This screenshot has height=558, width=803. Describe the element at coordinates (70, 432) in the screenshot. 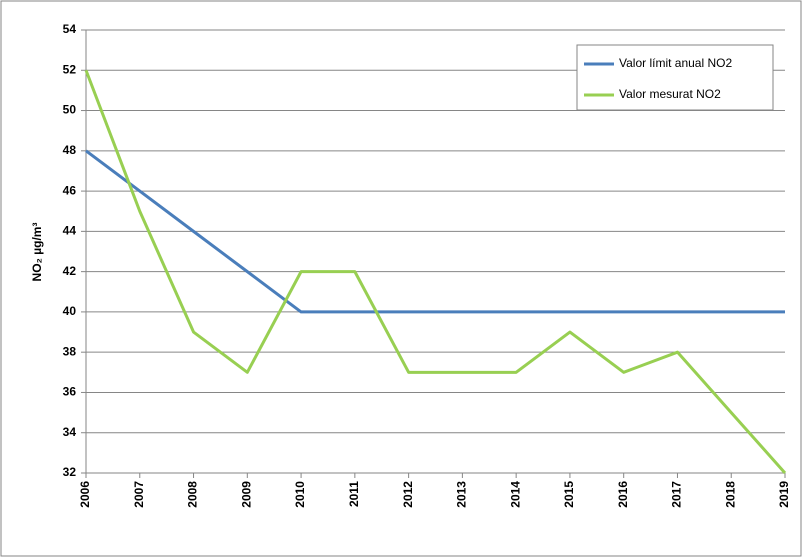

I see `y-tick-label: 34` at that location.